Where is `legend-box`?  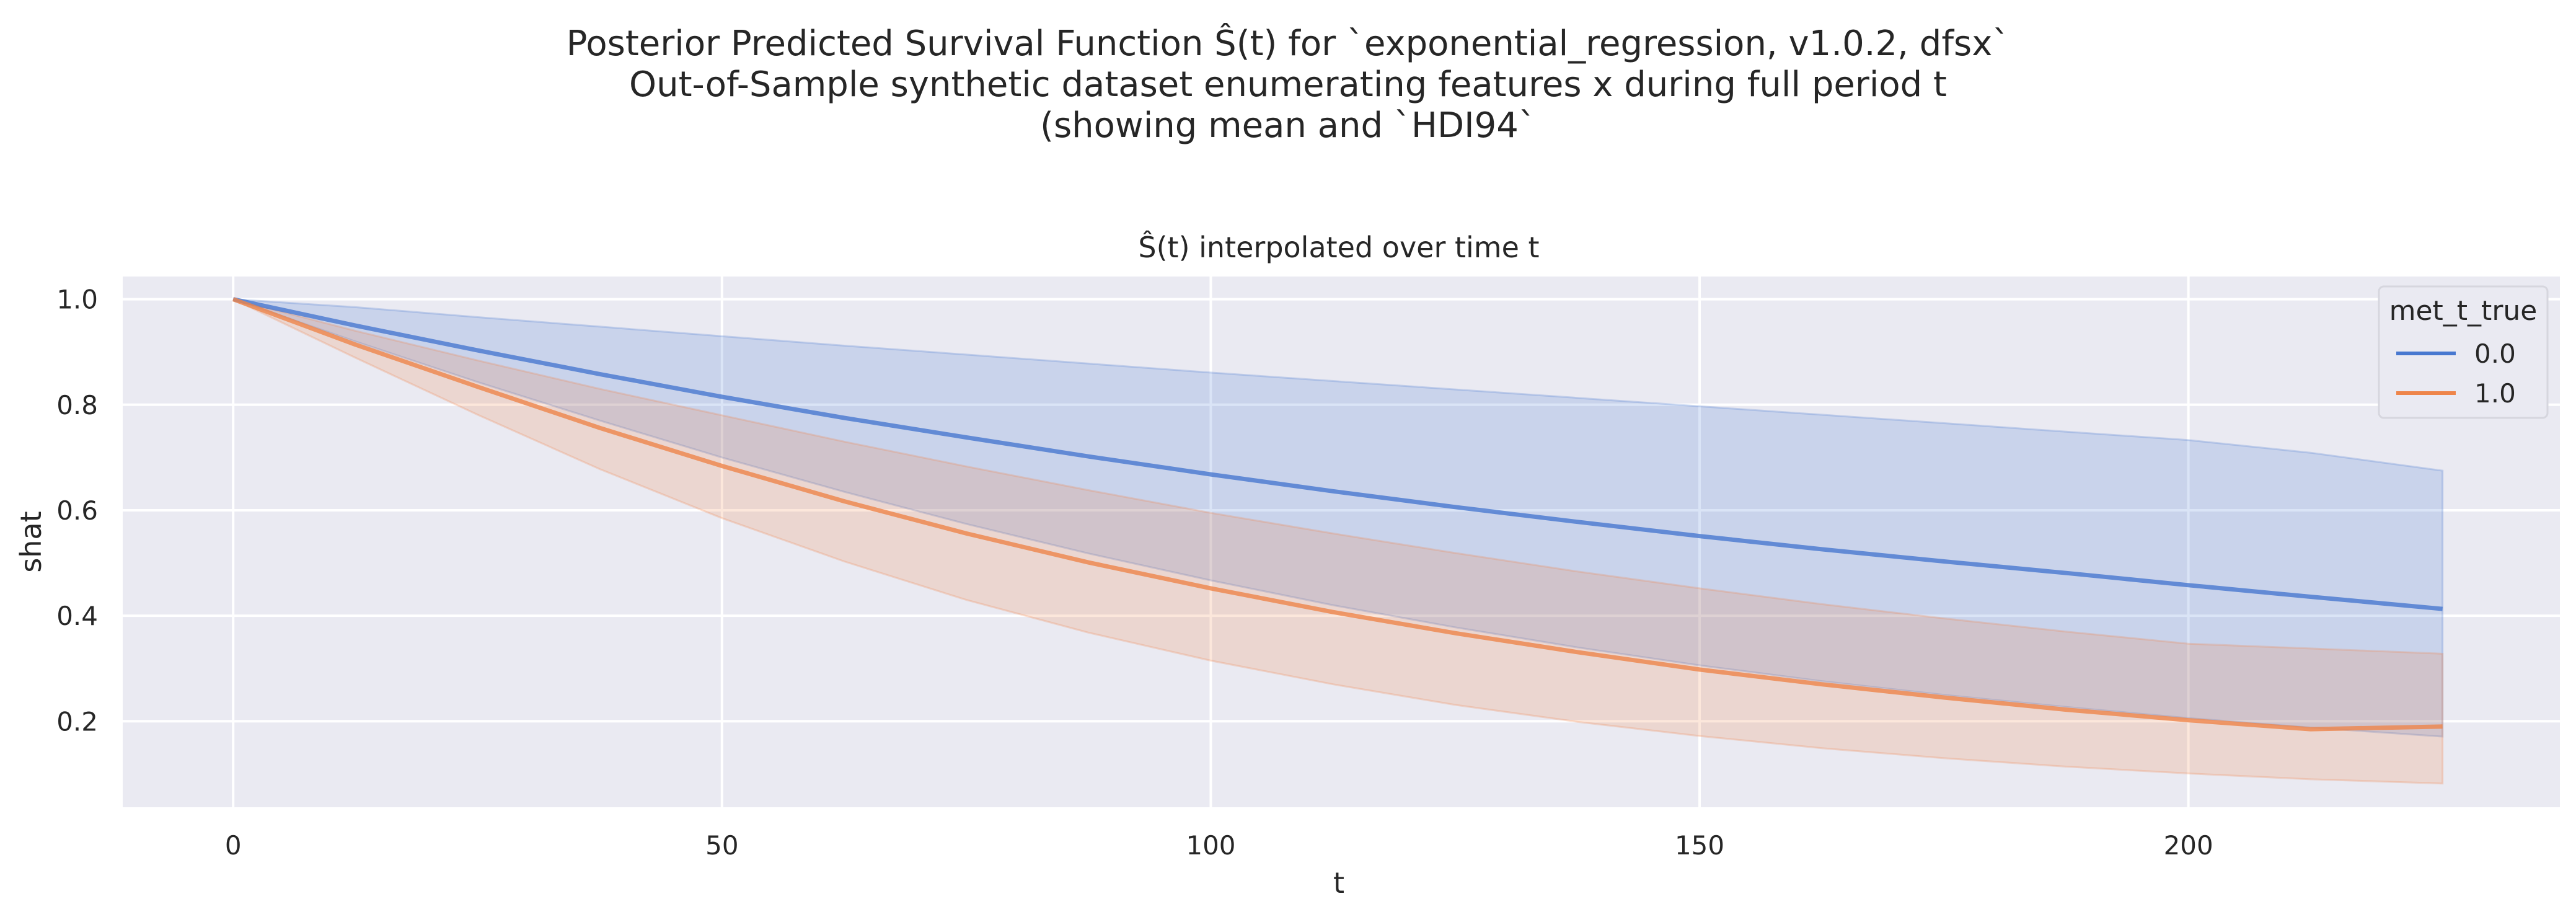
legend-box is located at coordinates (2463, 352).